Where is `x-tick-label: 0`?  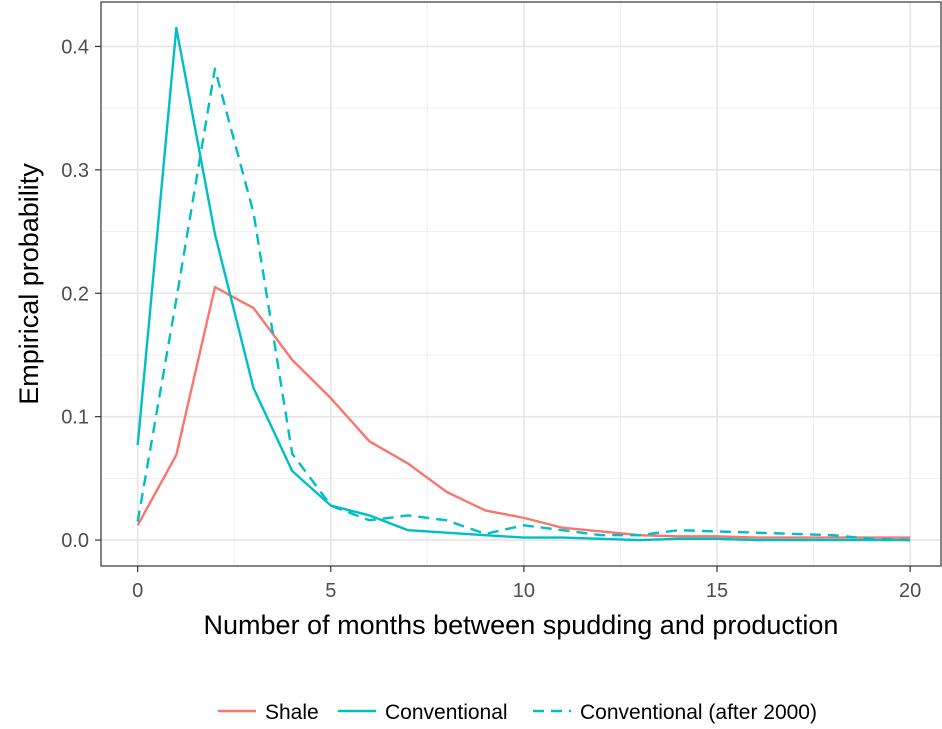 x-tick-label: 0 is located at coordinates (137, 591).